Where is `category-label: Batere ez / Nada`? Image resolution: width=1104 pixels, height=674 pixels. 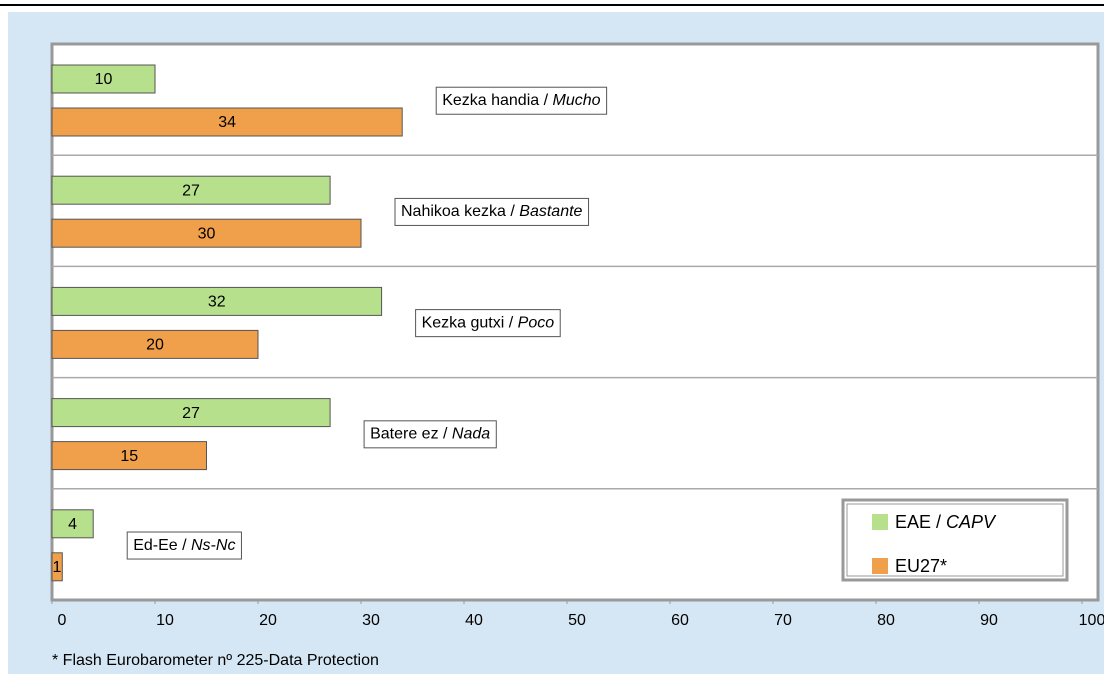
category-label: Batere ez / Nada is located at coordinates (430, 434).